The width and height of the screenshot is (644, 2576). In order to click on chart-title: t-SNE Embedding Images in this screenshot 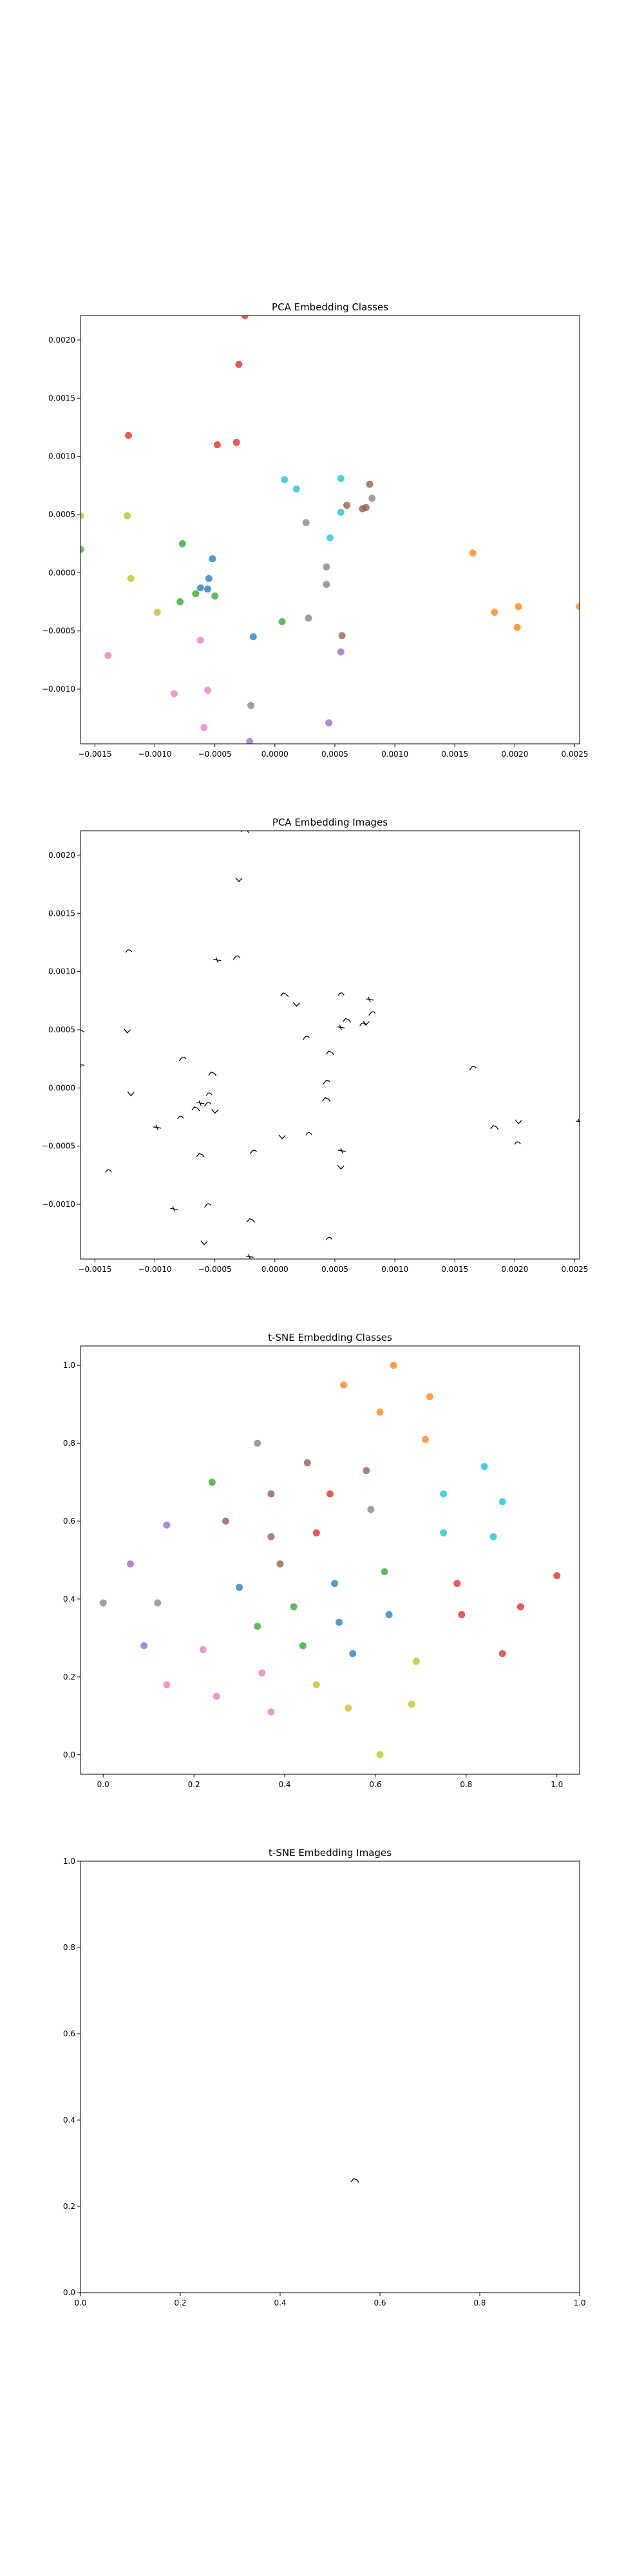, I will do `click(331, 1853)`.